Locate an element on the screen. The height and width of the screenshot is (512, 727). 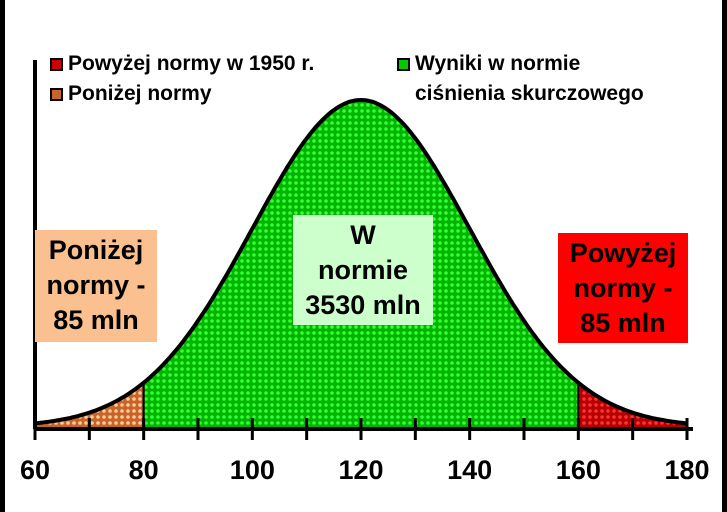
legend-item-normal: Wyniki w normie is located at coordinates (488, 64).